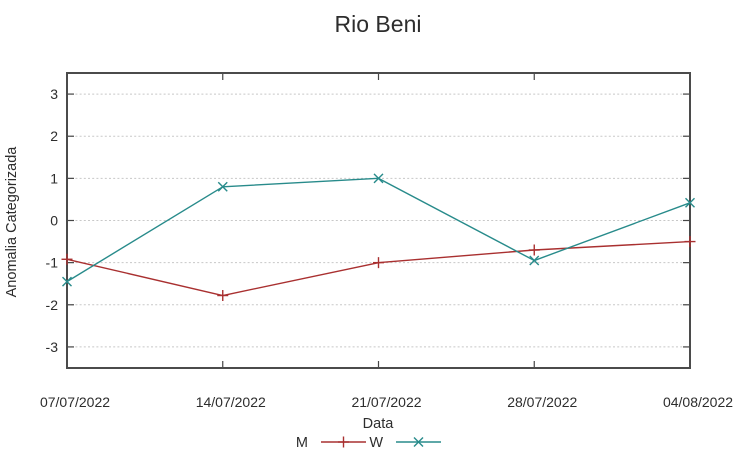  I want to click on y-tick-label: 3, so click(54, 94).